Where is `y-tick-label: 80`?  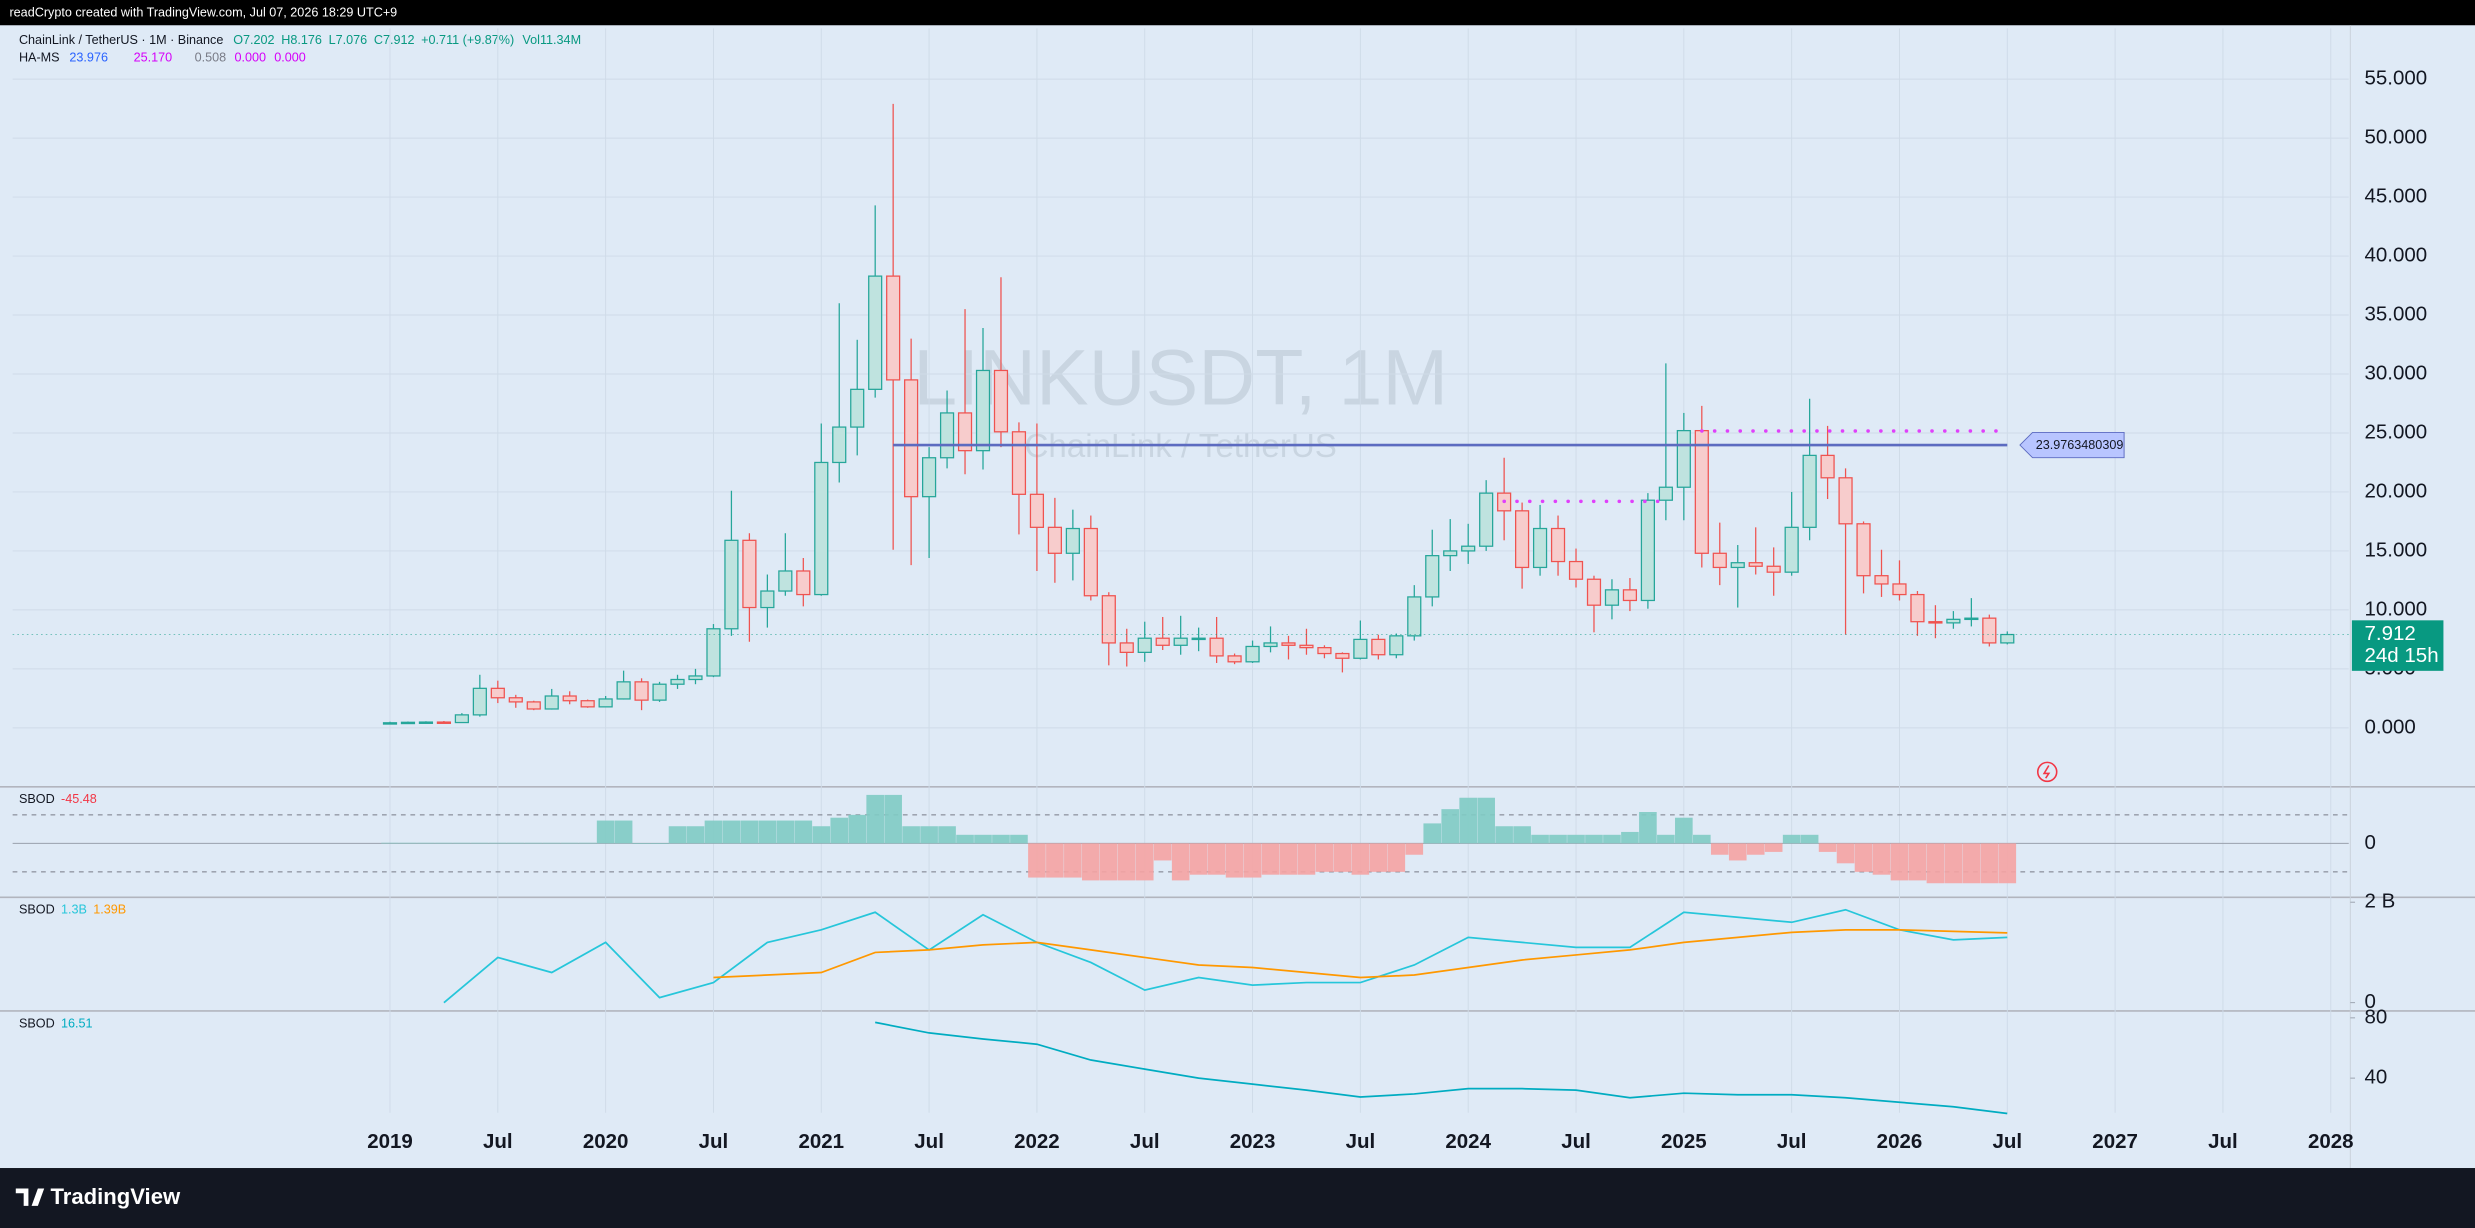
y-tick-label: 80 is located at coordinates (2376, 1016).